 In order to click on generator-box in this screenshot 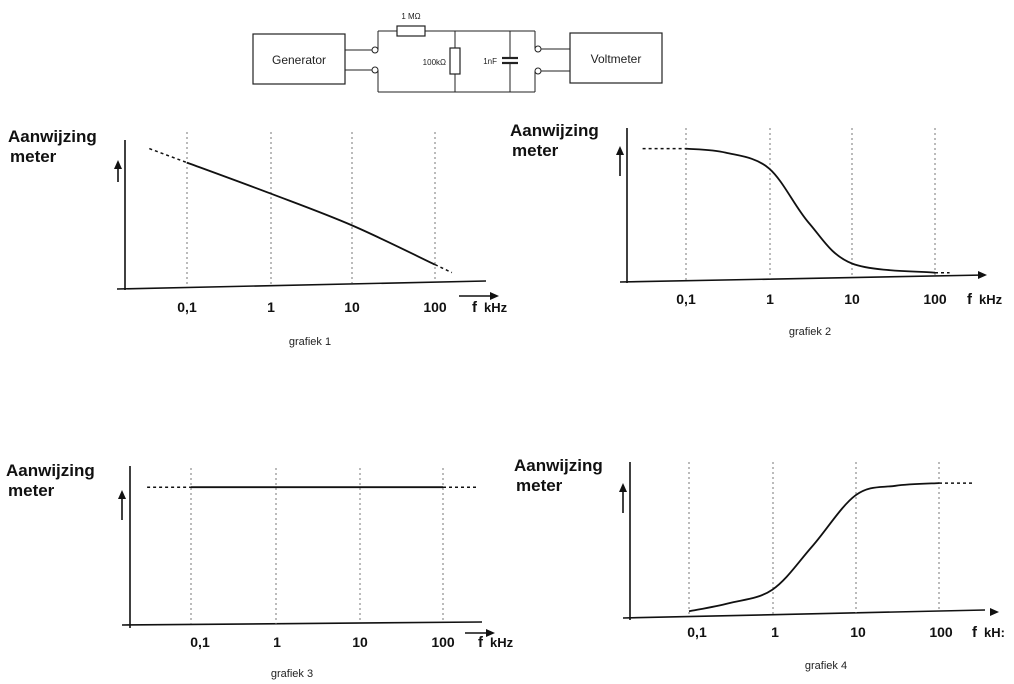, I will do `click(299, 59)`.